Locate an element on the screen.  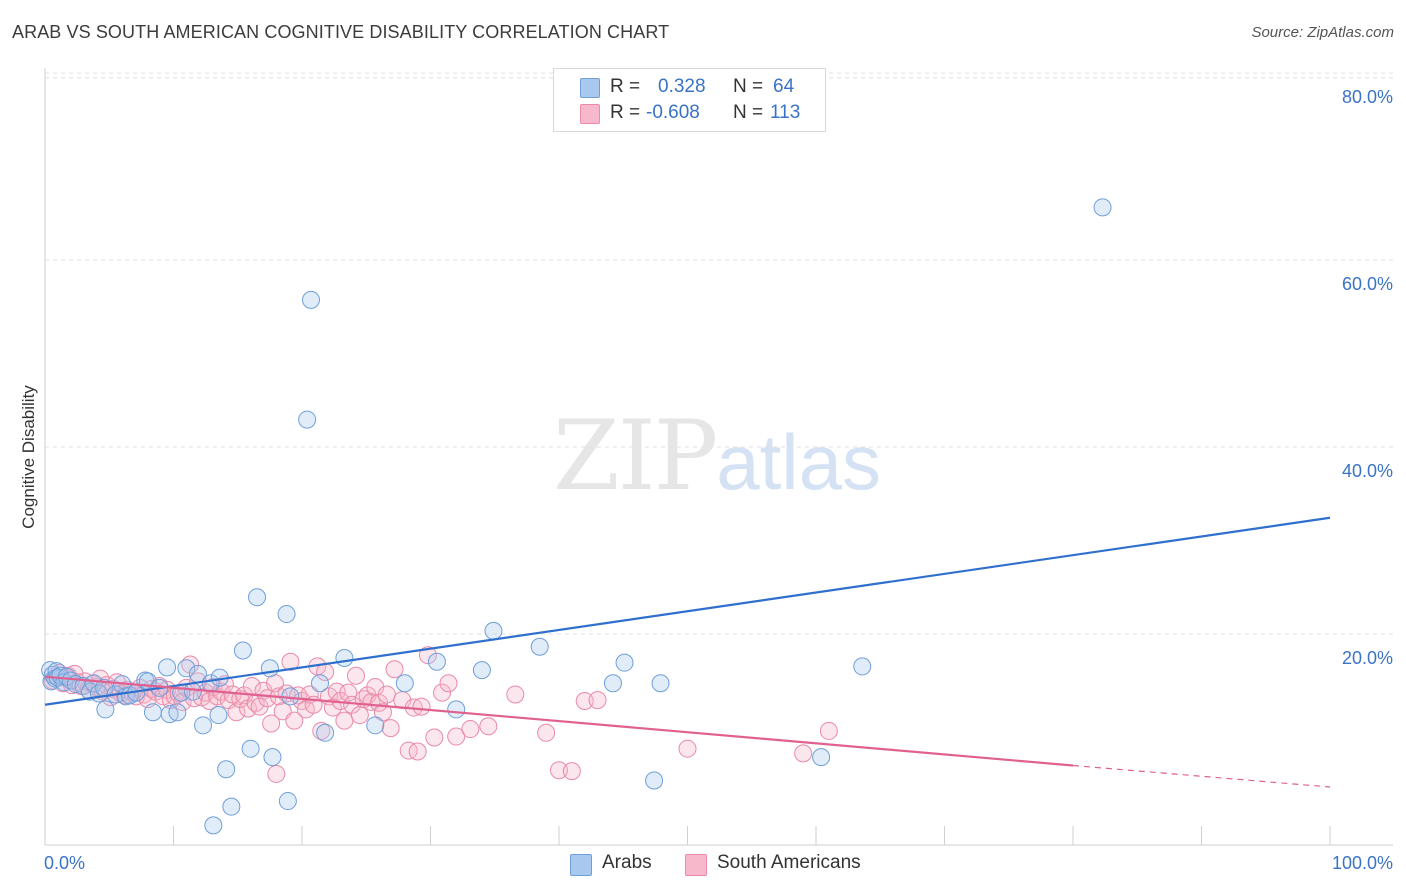
x-tick-label: 100.0% is located at coordinates (1362, 863).